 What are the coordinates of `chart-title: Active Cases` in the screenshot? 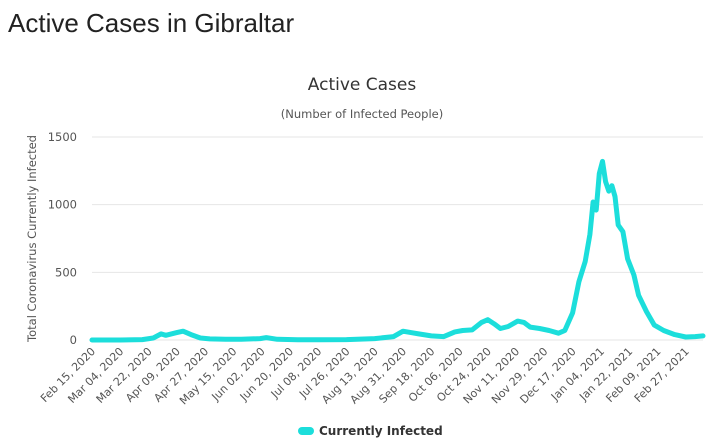 It's located at (362, 85).